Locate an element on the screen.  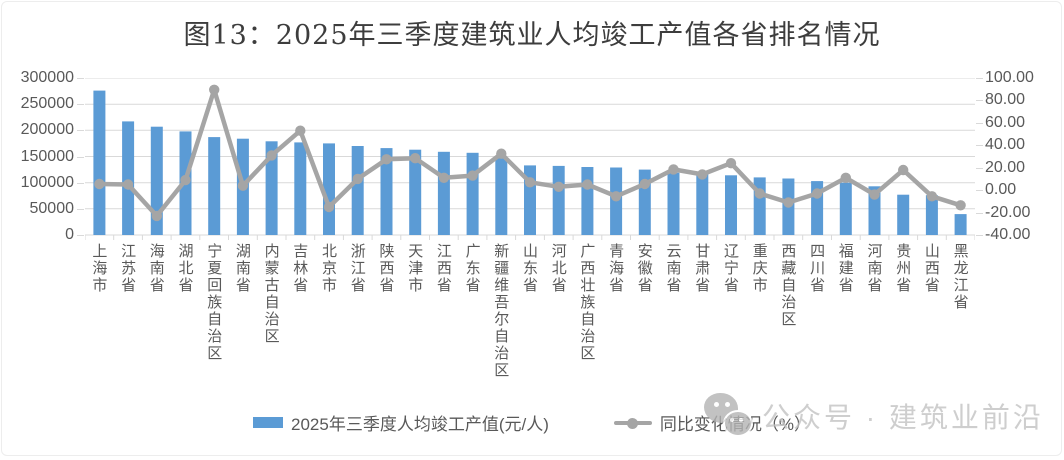
x-label-2: 海南省 is located at coordinates (156, 268).